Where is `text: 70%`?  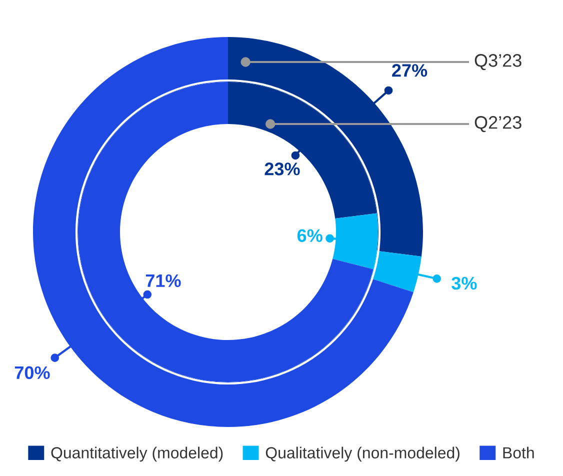
text: 70% is located at coordinates (32, 373).